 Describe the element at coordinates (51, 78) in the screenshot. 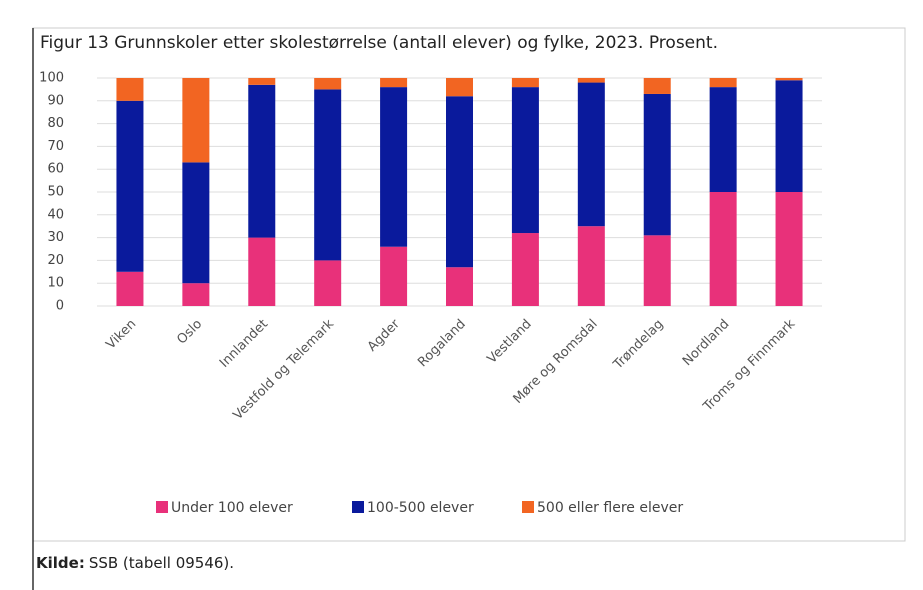

I see `y-tick-label: 100` at that location.